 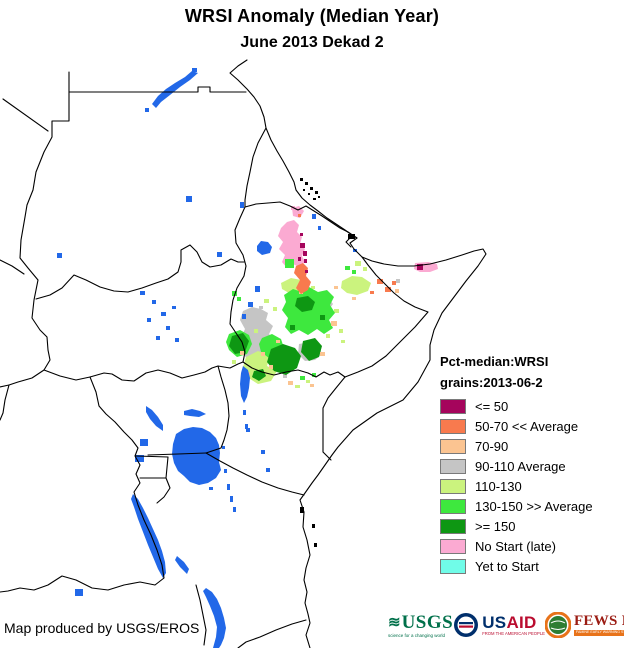 What do you see at coordinates (334, 418) in the screenshot?
I see `border-kenya-somalia` at bounding box center [334, 418].